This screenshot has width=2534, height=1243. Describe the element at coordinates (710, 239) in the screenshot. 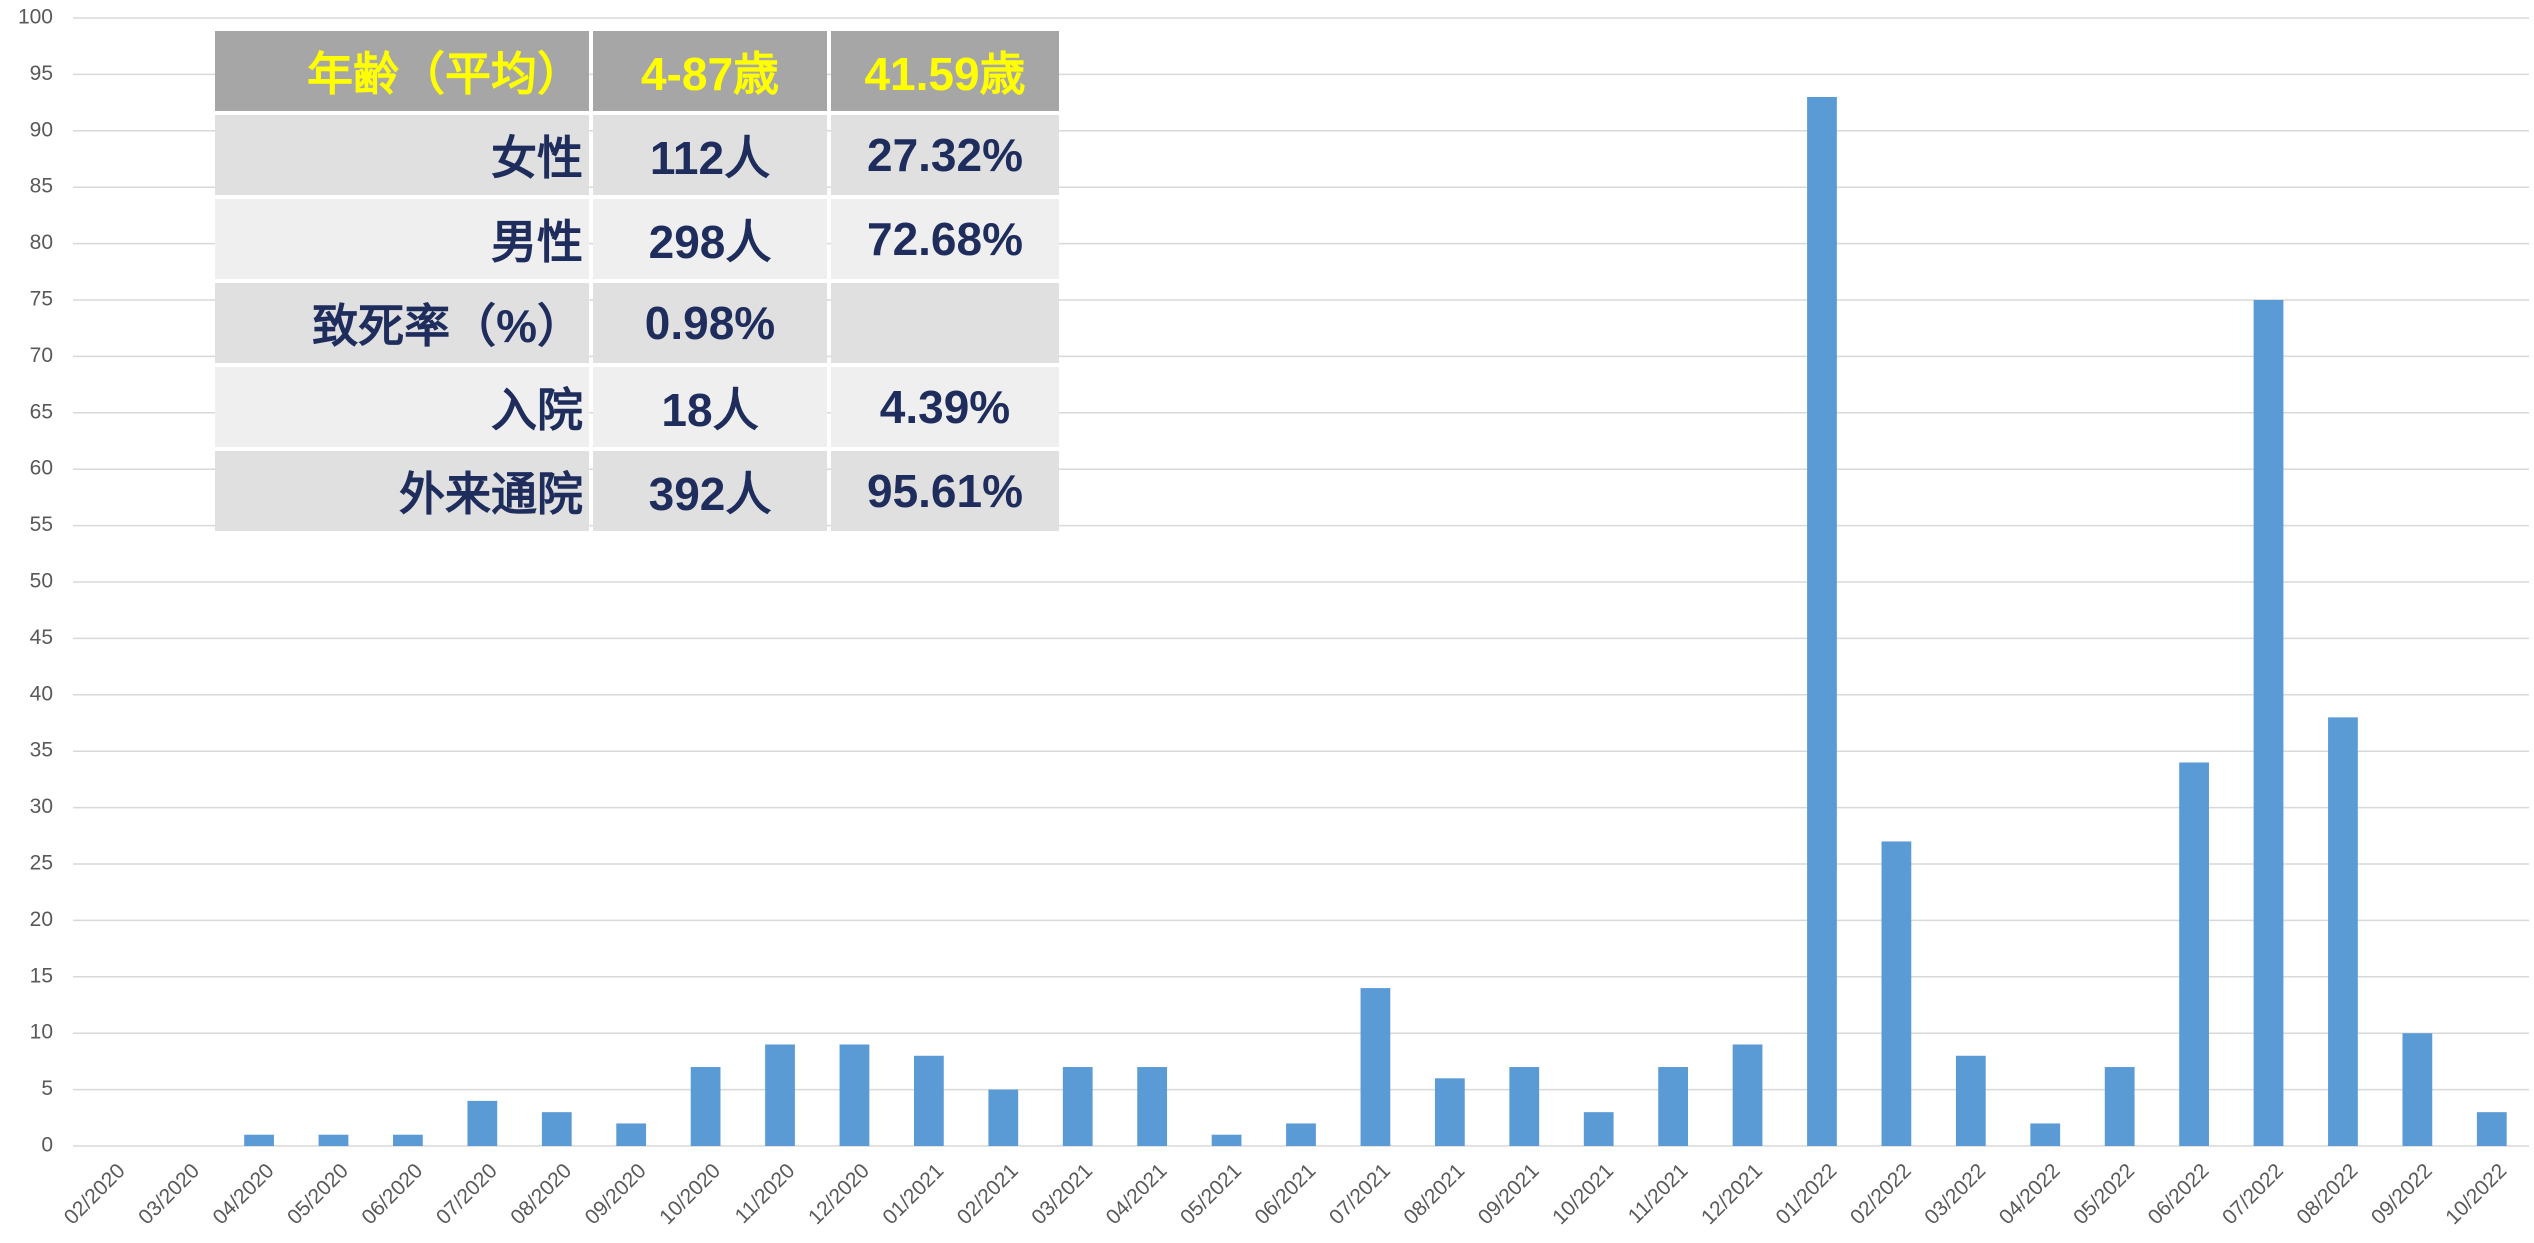

I see `table-cell: 298人` at that location.